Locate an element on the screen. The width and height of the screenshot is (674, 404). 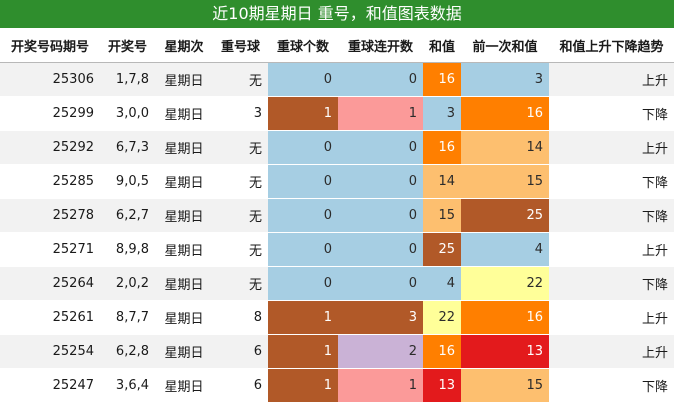
cell-issue: 25264 is located at coordinates (50, 283).